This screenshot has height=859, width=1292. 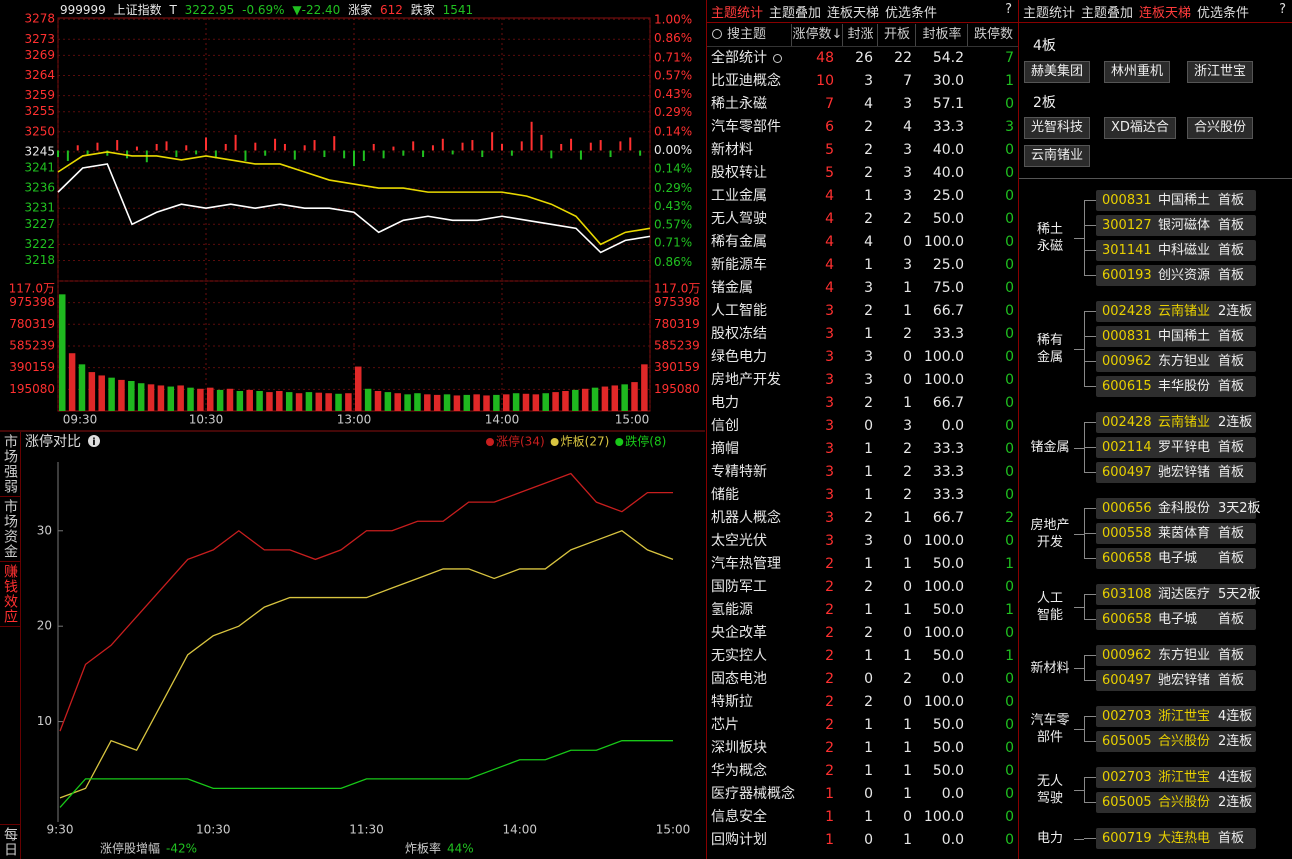 What do you see at coordinates (739, 104) in the screenshot?
I see `theme-name: 稀土永磁` at bounding box center [739, 104].